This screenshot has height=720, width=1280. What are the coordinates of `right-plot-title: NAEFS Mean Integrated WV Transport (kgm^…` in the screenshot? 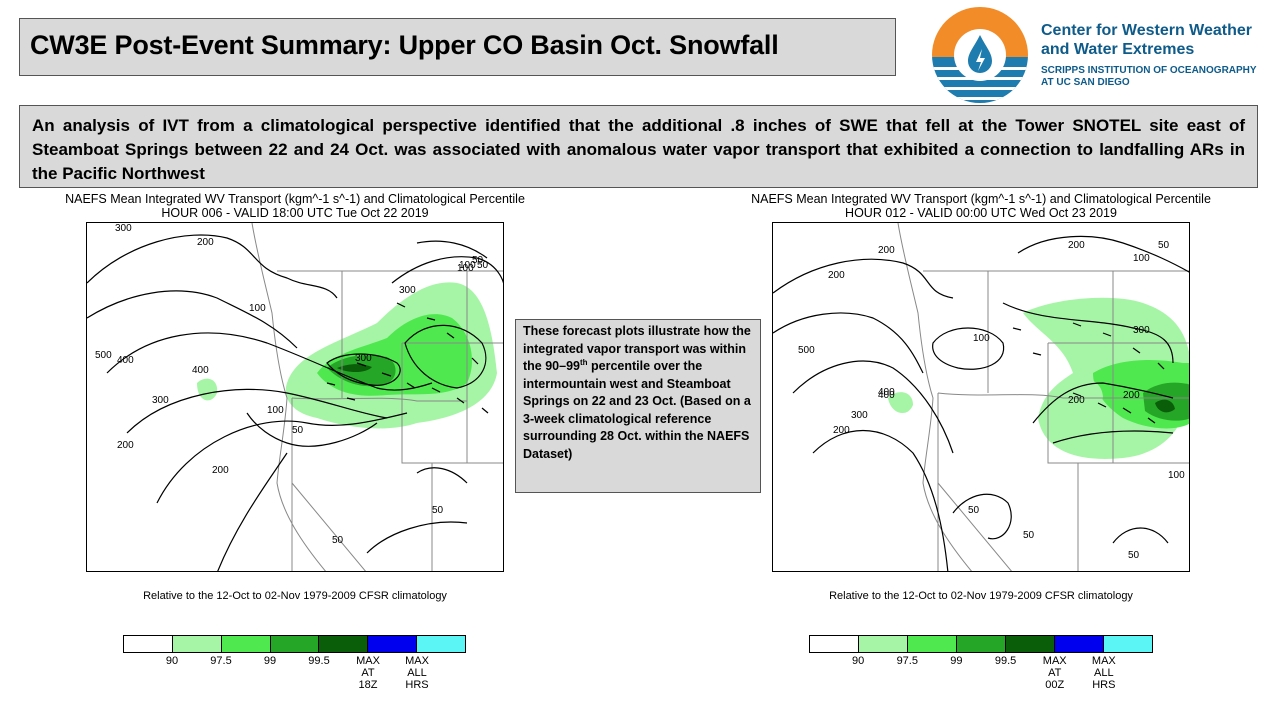 It's located at (981, 199).